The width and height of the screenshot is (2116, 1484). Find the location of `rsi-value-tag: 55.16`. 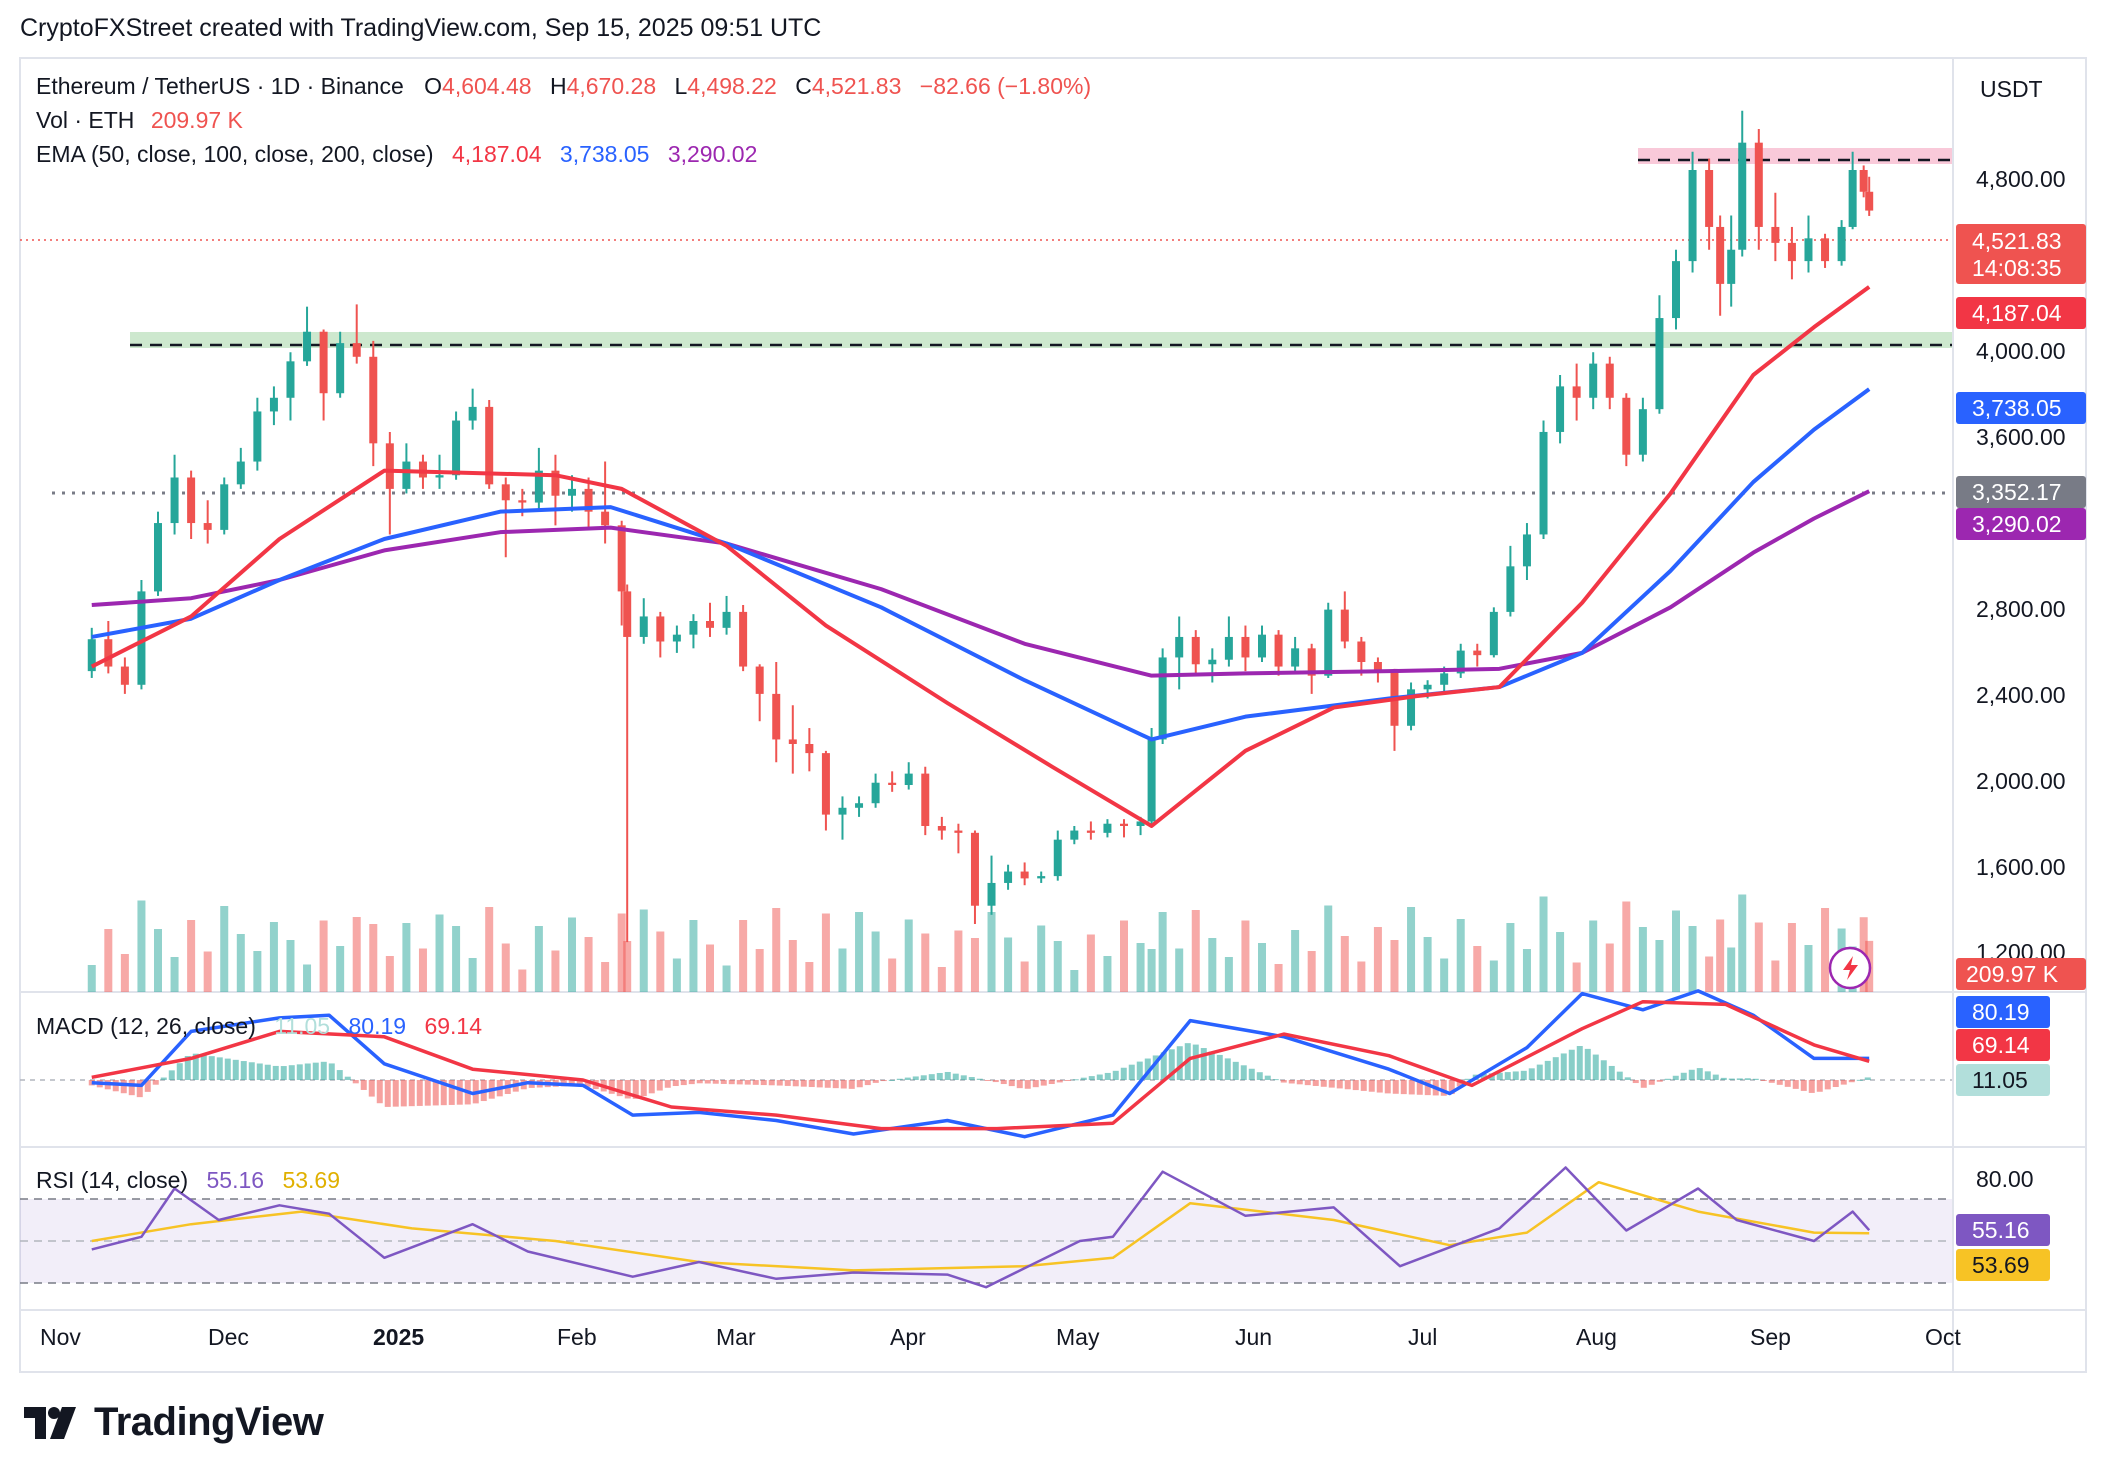

rsi-value-tag: 55.16 is located at coordinates (2001, 1230).